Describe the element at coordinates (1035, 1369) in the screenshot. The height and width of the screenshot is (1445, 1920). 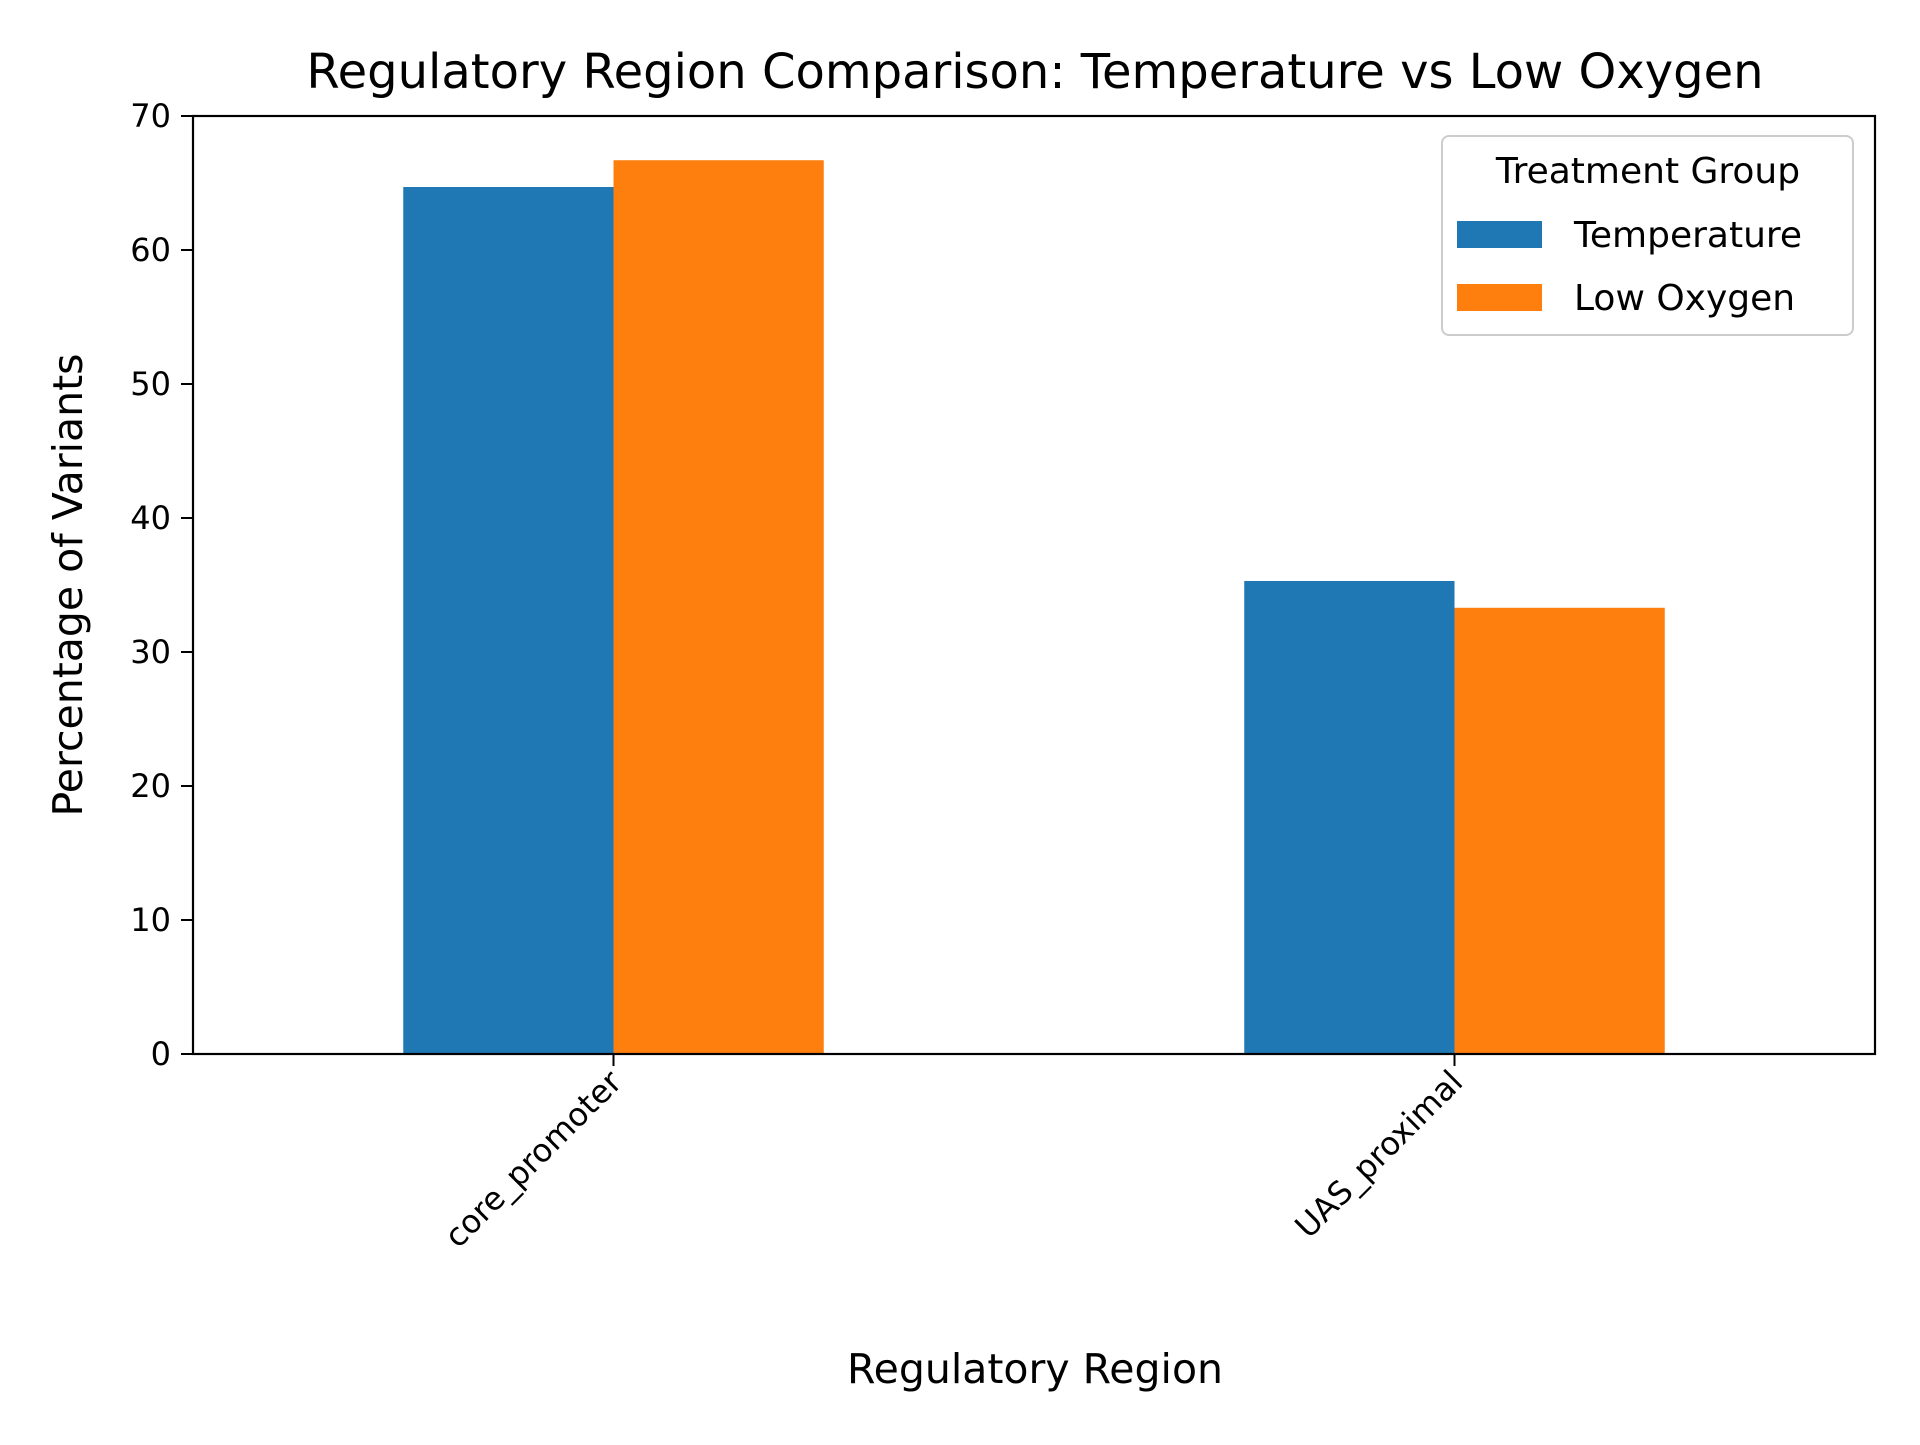
I see `x-axis-label: Regulatory Region` at that location.